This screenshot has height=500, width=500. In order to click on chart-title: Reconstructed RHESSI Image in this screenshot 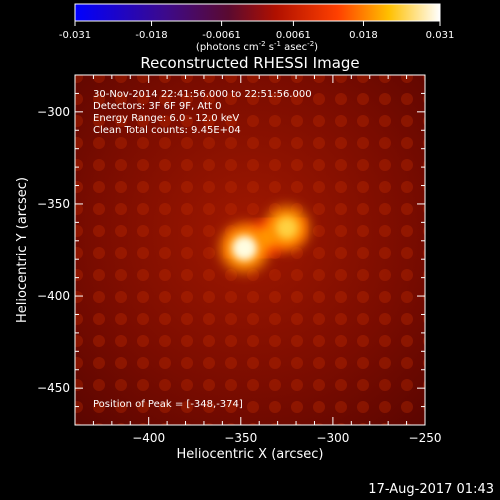, I will do `click(249, 63)`.